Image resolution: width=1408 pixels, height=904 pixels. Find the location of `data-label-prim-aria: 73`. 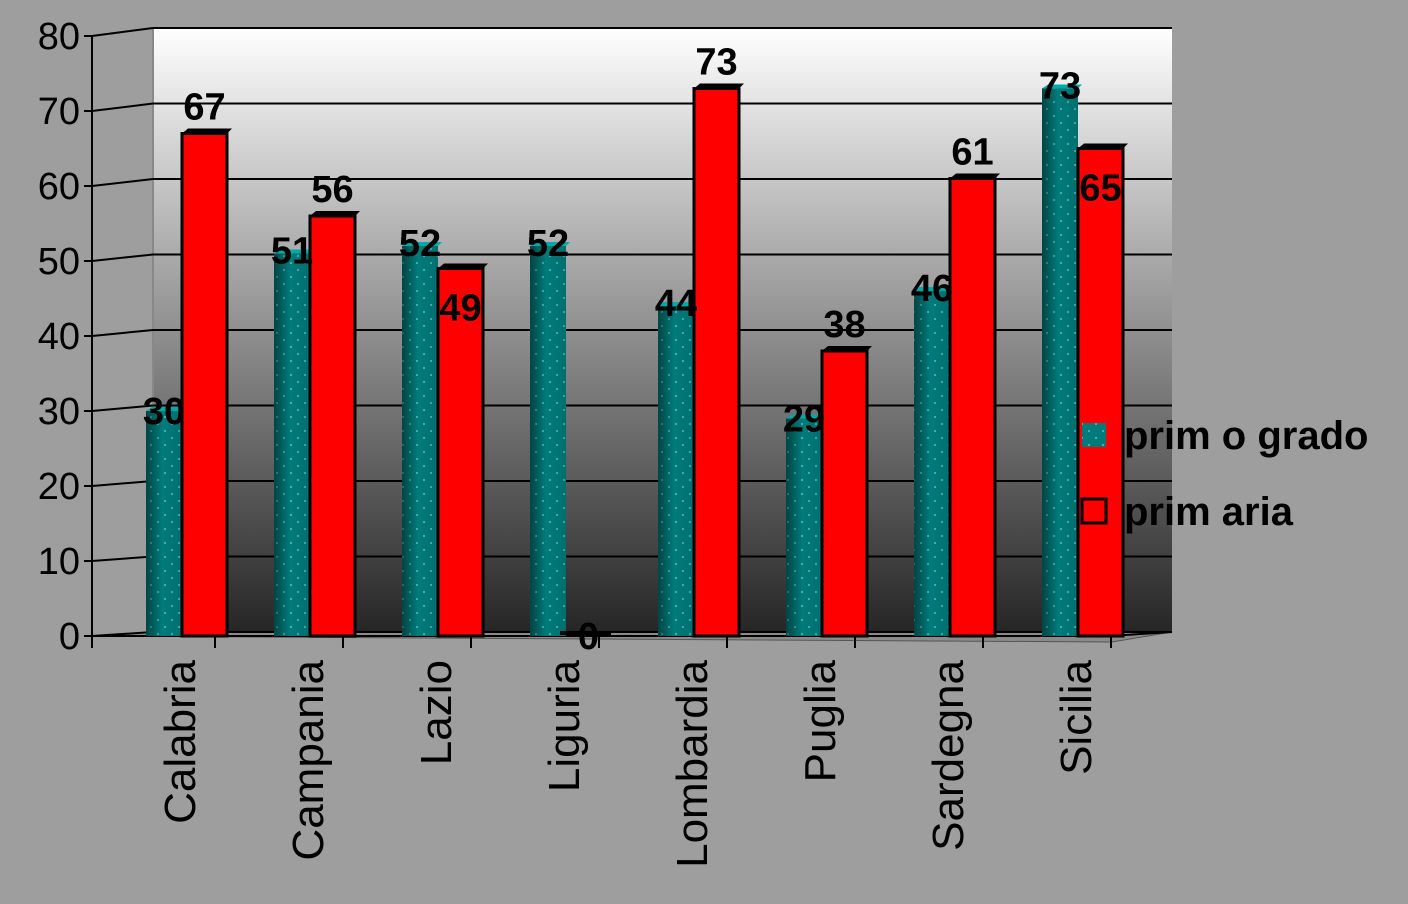

data-label-prim-aria: 73 is located at coordinates (716, 63).